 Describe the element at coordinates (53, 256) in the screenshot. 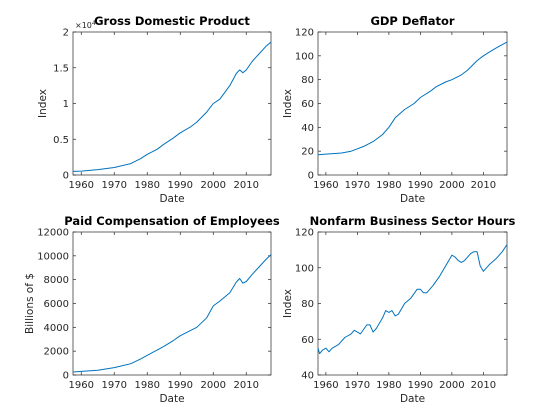

I see `y-tick-label: 10000` at that location.